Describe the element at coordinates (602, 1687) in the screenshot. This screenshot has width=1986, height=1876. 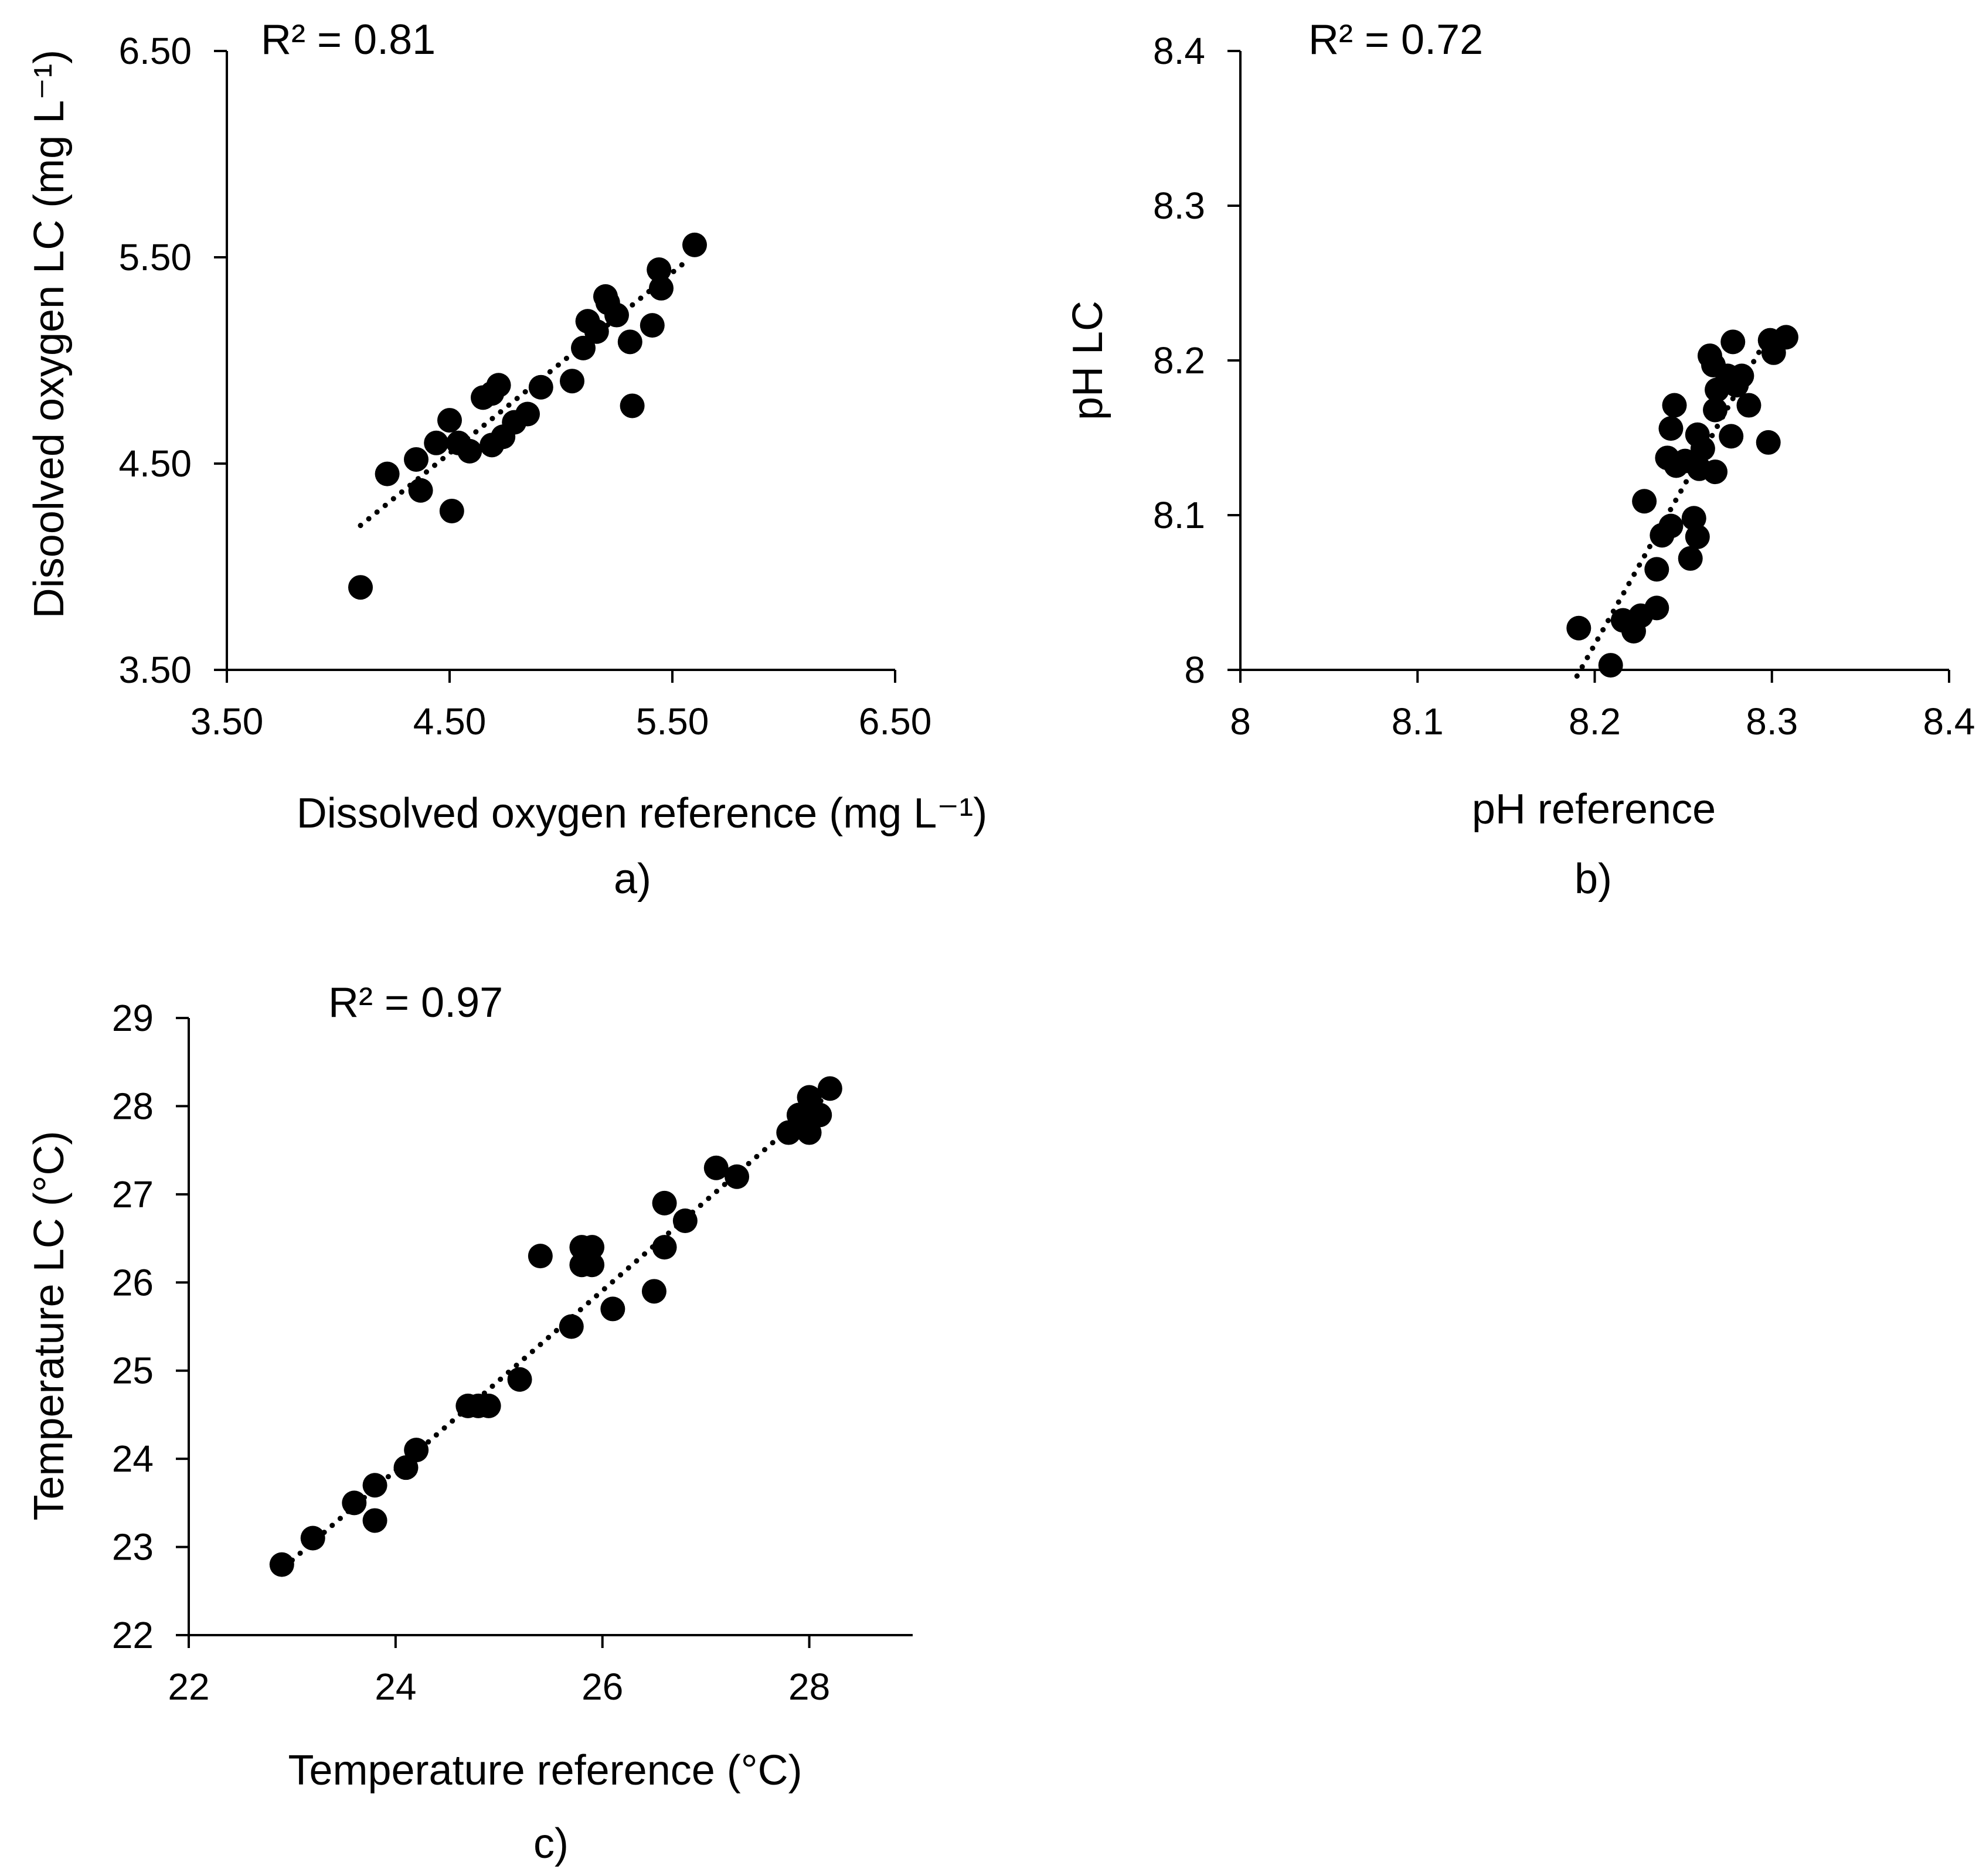
I see `x-tick-label: 26` at that location.